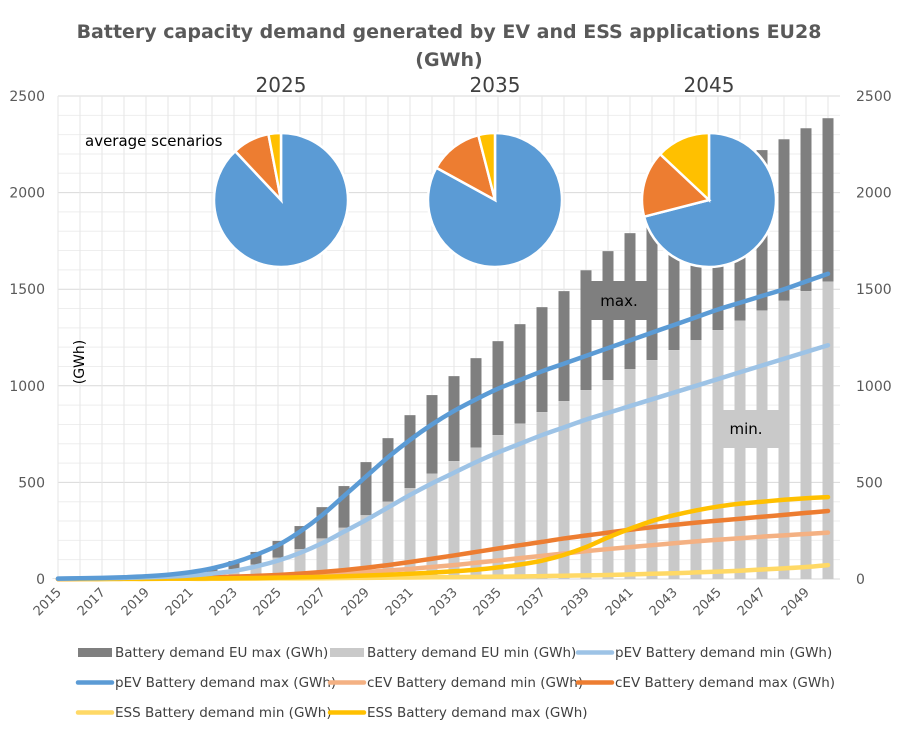 This screenshot has height=736, width=898. What do you see at coordinates (874, 97) in the screenshot?
I see `y2-tick-label: 2500` at bounding box center [874, 97].